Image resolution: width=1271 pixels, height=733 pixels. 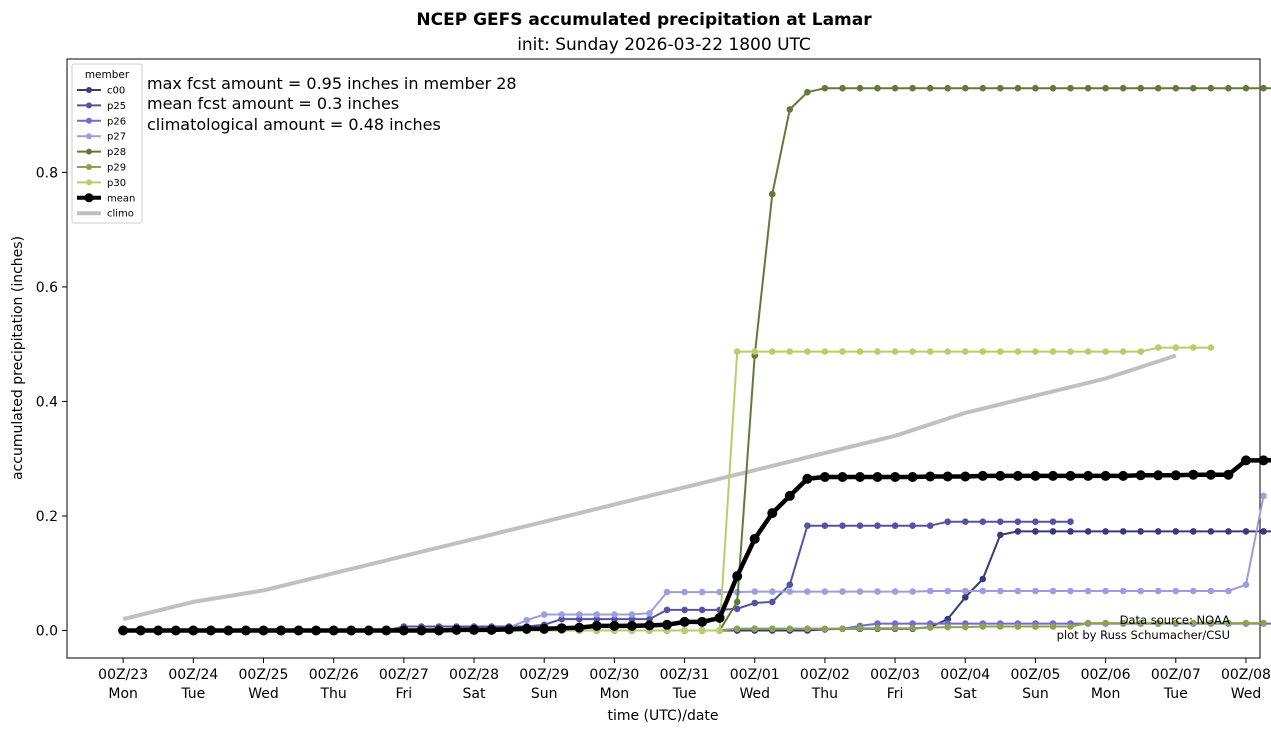 I want to click on legend-label: p29, so click(x=116, y=168).